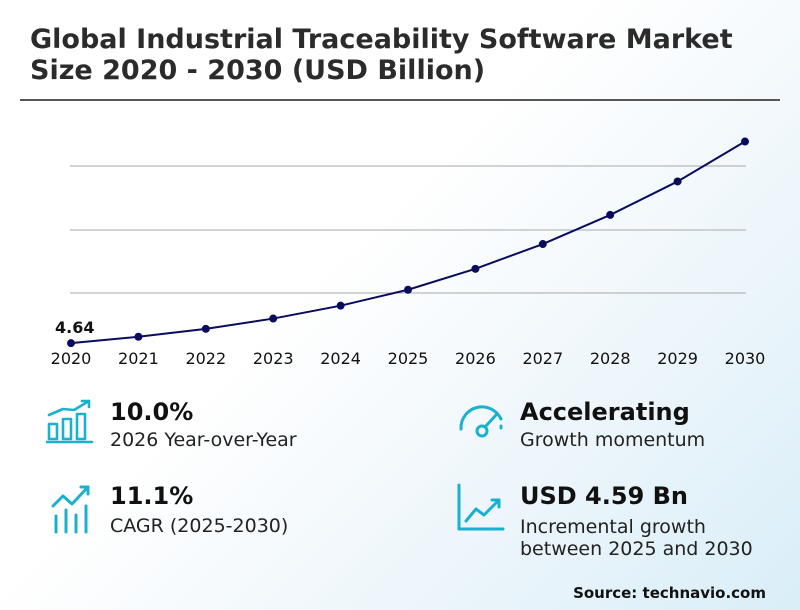  Describe the element at coordinates (604, 496) in the screenshot. I see `stat-value: USD 4.59 Bn` at that location.